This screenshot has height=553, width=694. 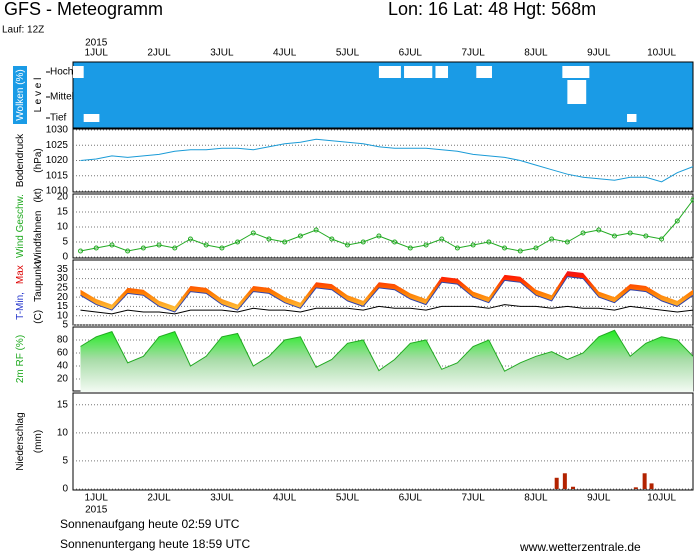 I want to click on axis-label-part: Windfahnen, so click(x=38, y=237).